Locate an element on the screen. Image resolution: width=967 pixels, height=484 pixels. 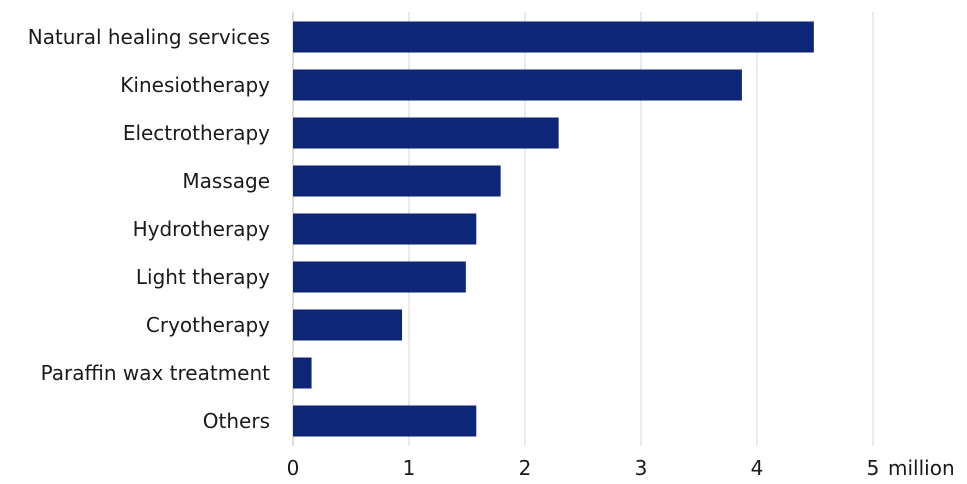
category-label: Kinesiotherapy is located at coordinates (195, 85).